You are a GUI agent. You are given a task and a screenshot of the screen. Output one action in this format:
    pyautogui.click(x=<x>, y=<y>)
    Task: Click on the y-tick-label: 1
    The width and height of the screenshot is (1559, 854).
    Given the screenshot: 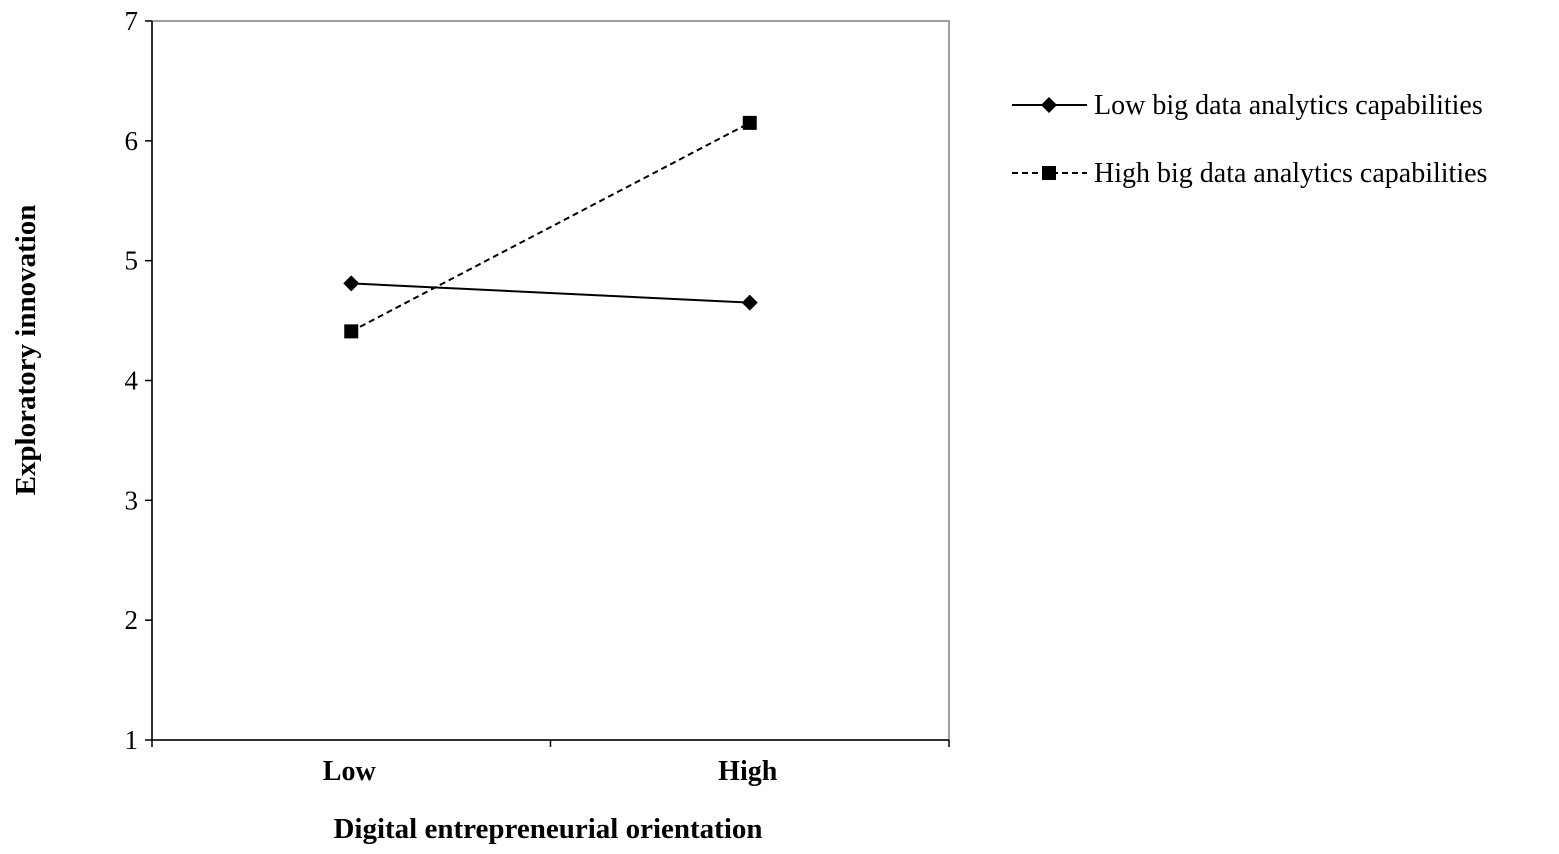 What is the action you would take?
    pyautogui.click(x=132, y=740)
    